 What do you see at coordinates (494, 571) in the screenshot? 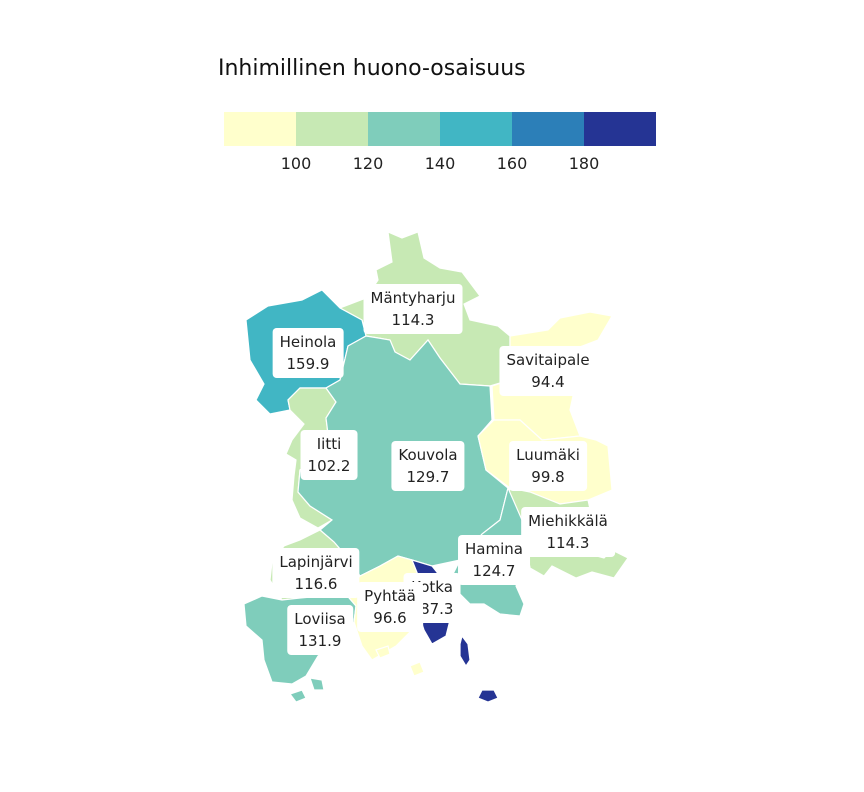
I see `label-value: 124.7` at bounding box center [494, 571].